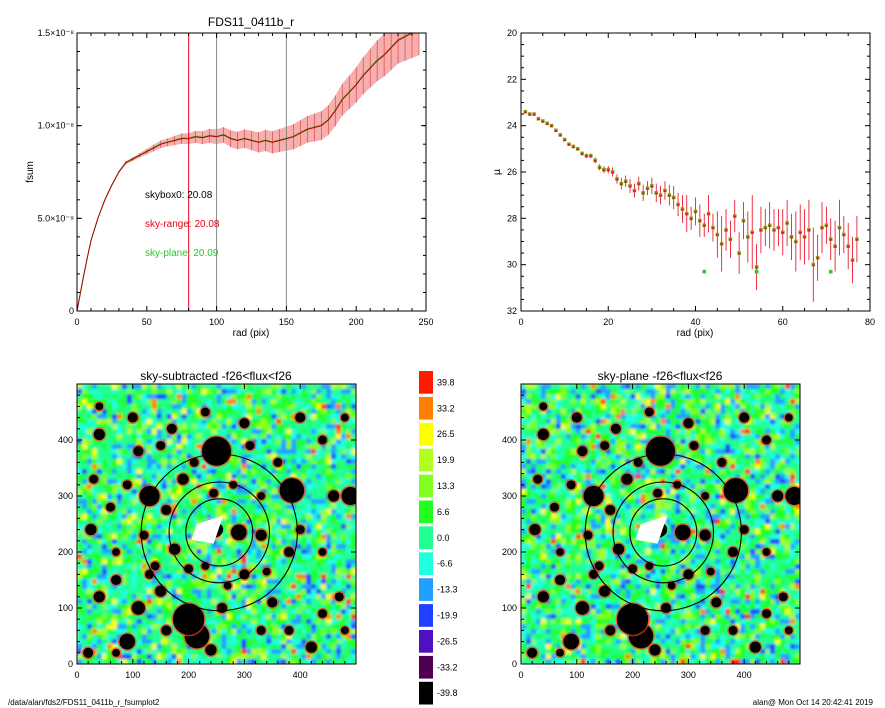 This screenshot has width=885, height=708. I want to click on fsum-line-sky-range, so click(245, 172).